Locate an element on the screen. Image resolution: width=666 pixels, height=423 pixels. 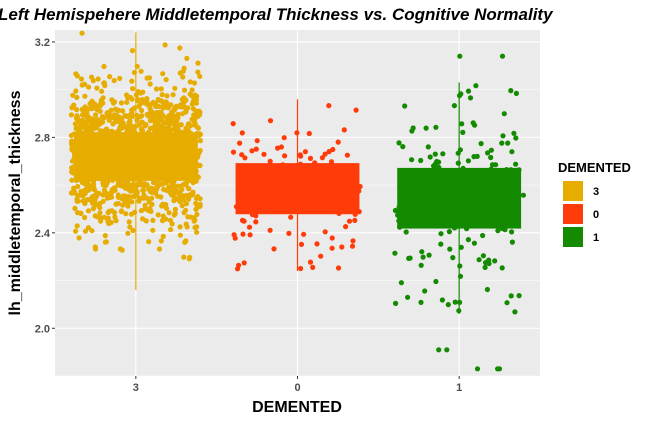
outlier-point is located at coordinates (498, 369).